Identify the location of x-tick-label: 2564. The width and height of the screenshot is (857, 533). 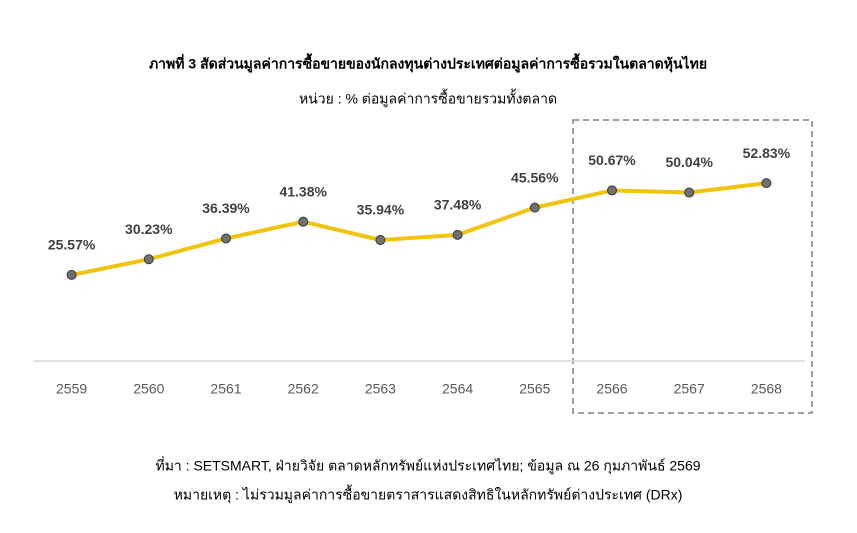
(457, 389).